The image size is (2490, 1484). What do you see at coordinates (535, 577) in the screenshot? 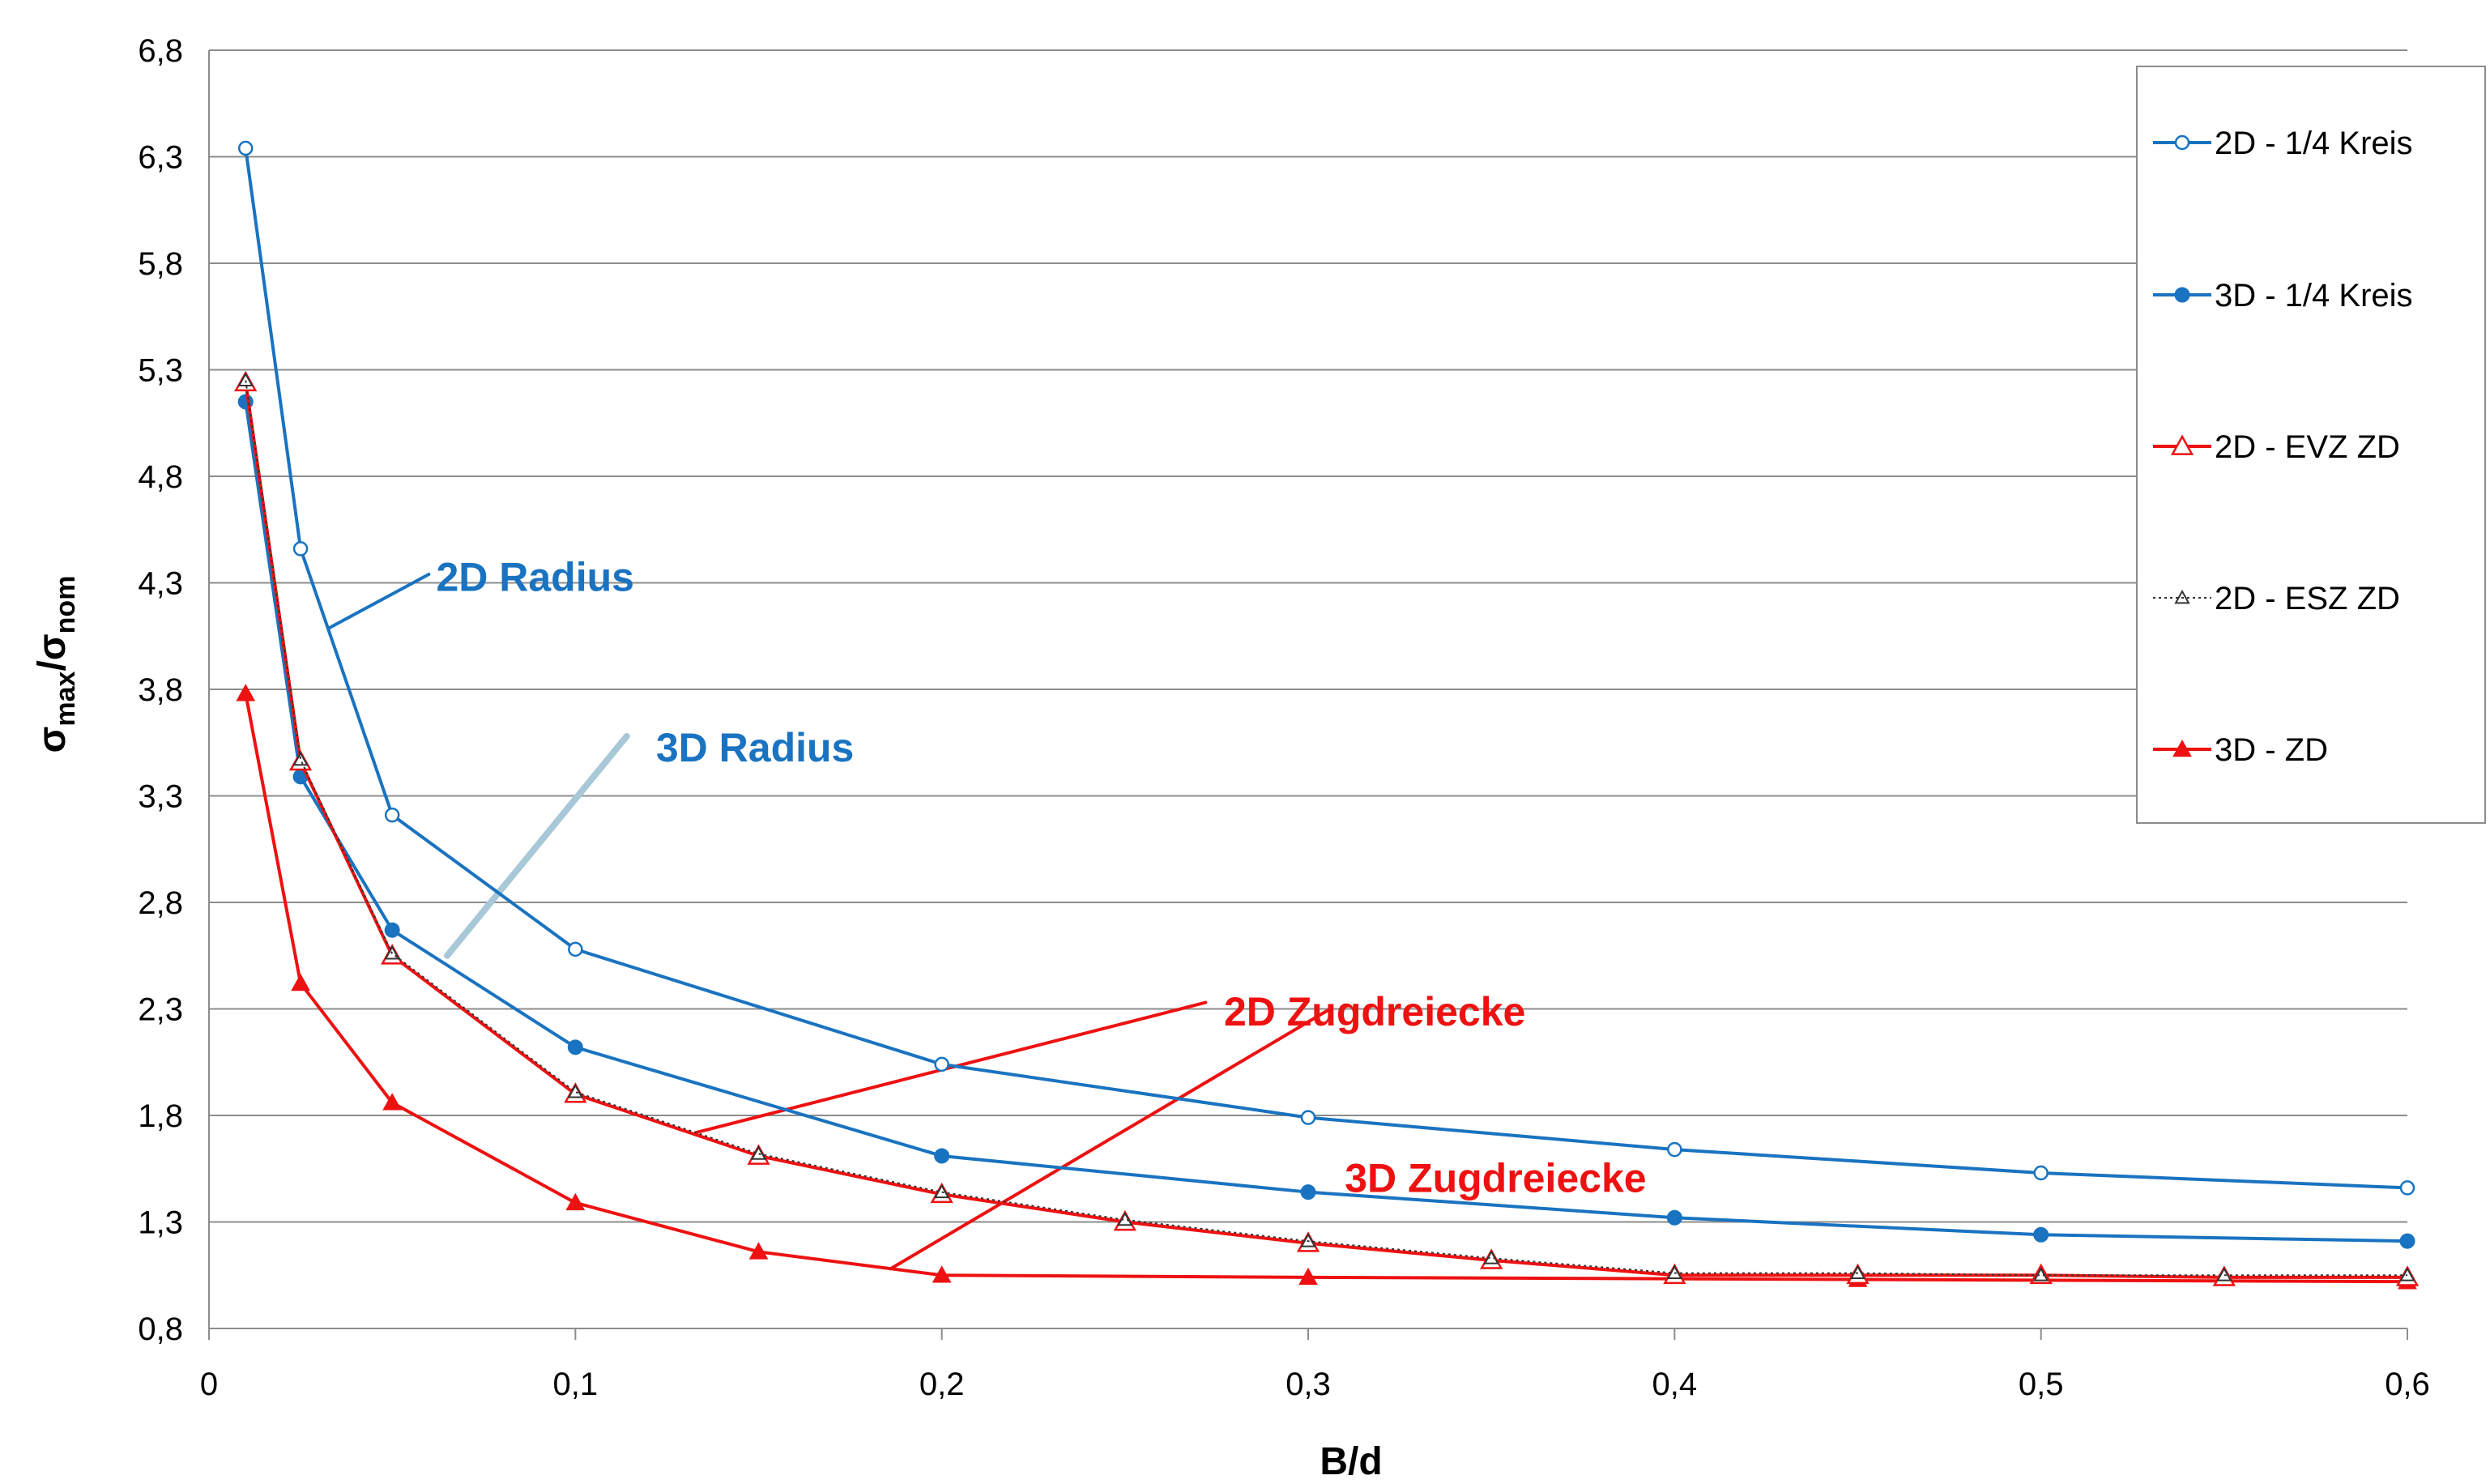
I see `annotation-label: 2D Radius` at bounding box center [535, 577].